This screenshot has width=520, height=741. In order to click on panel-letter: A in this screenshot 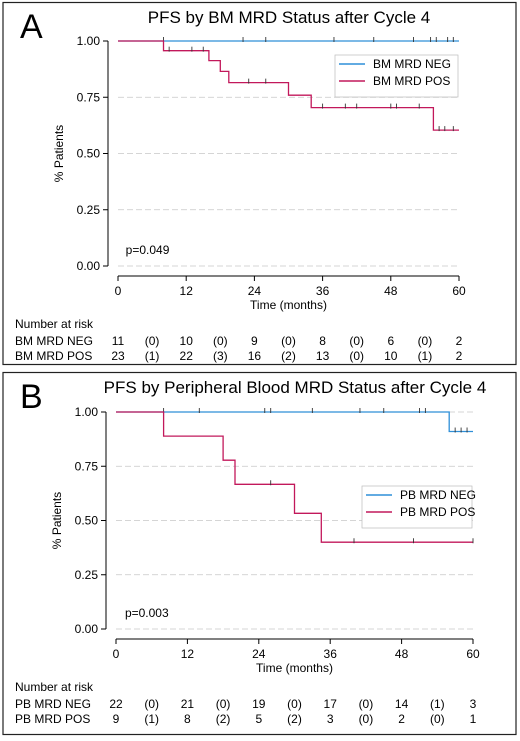, I will do `click(31, 27)`.